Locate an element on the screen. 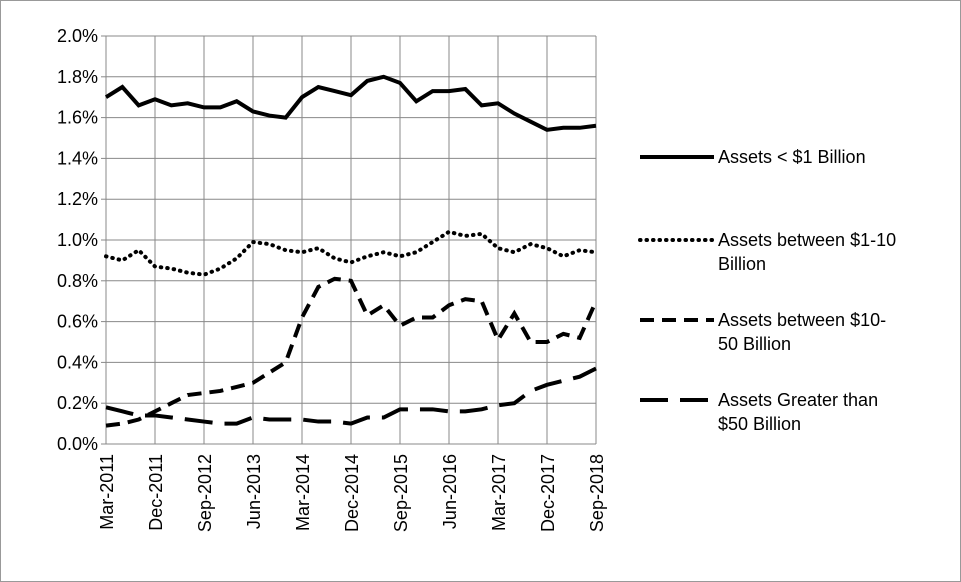 The image size is (961, 582). legend-label: Assets between $1-10 Billion is located at coordinates (807, 252).